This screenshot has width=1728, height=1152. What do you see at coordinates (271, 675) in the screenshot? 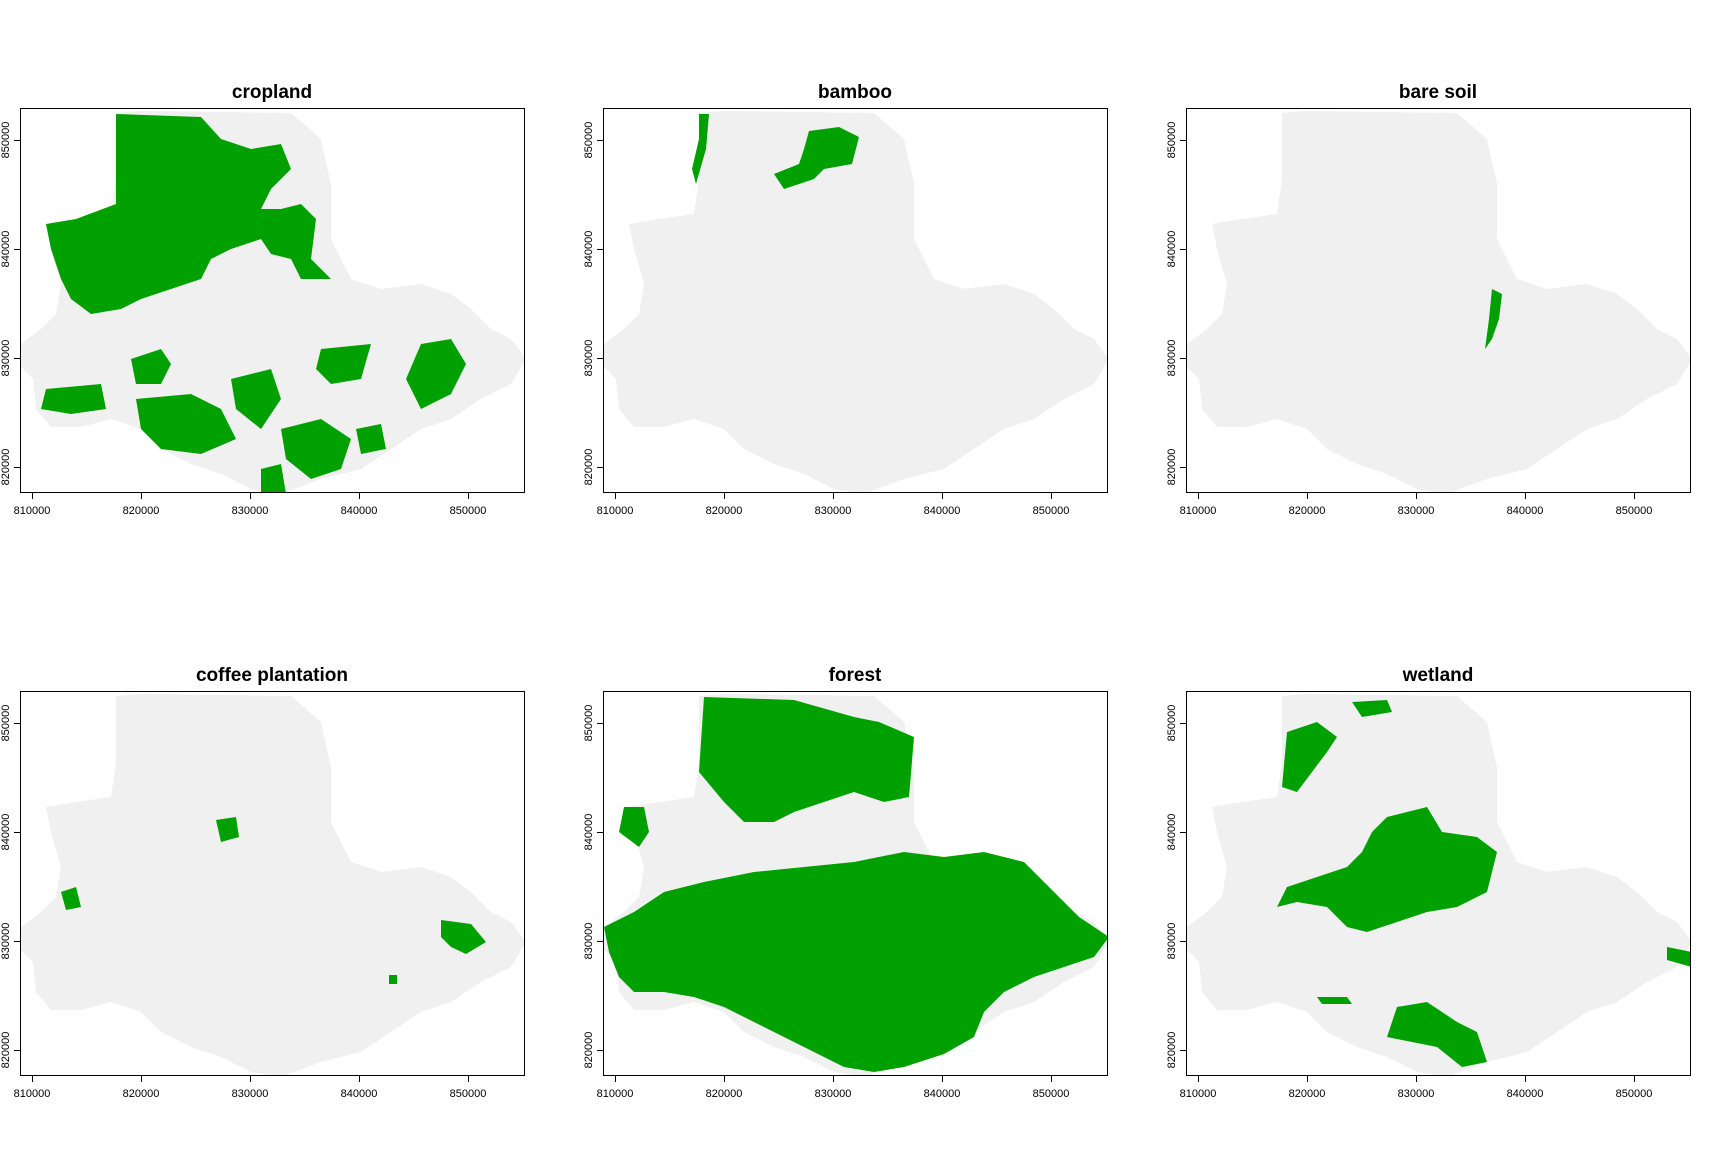
I see `panel-title: coffee plantation` at bounding box center [271, 675].